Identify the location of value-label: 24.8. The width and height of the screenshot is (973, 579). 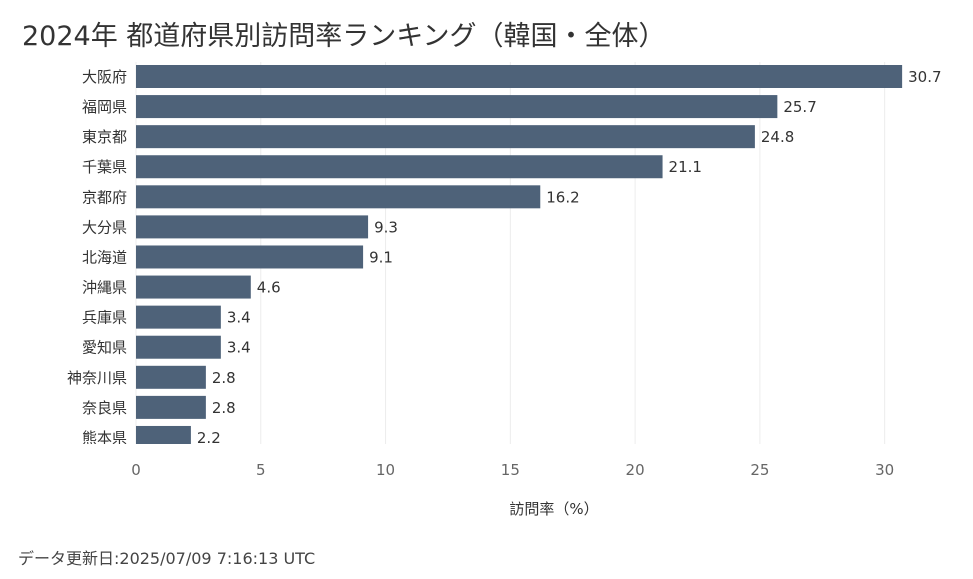
(777, 137).